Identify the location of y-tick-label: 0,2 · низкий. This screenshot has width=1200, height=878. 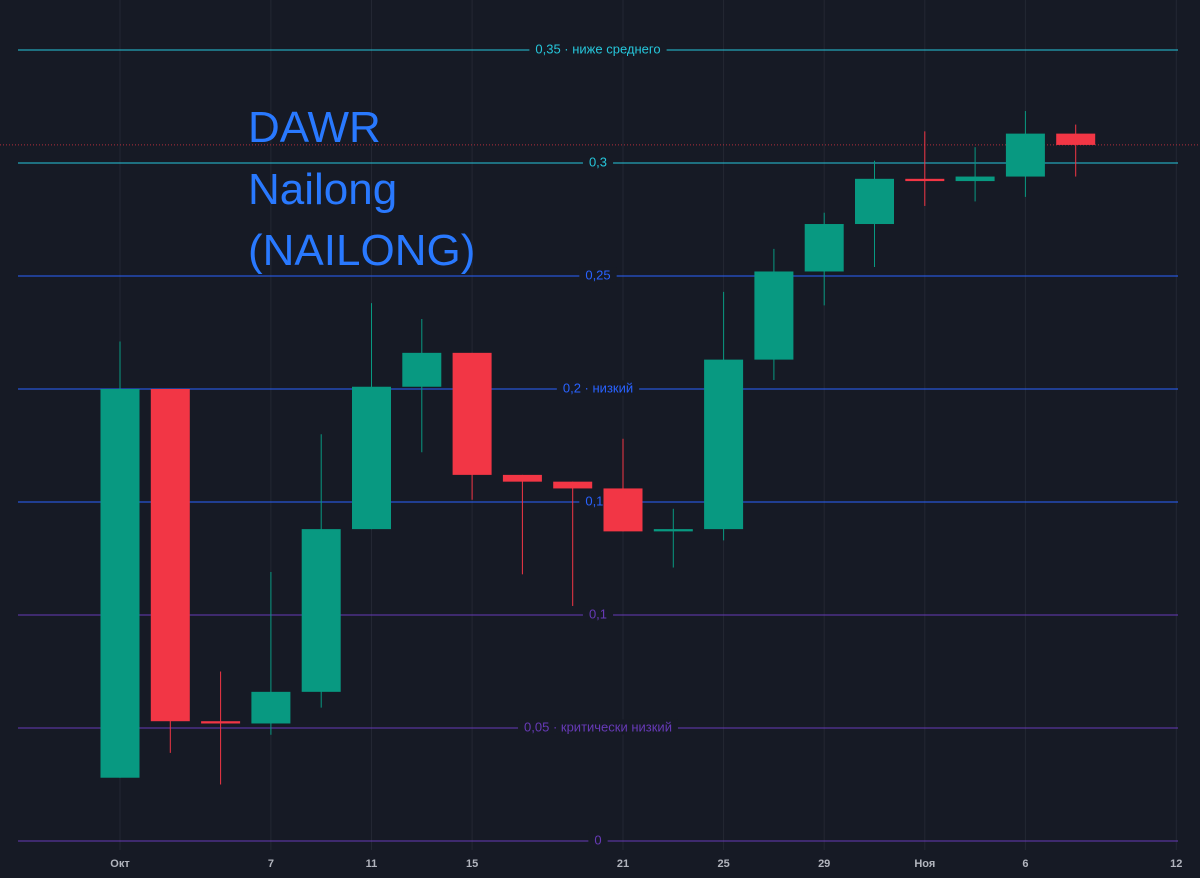
(598, 387).